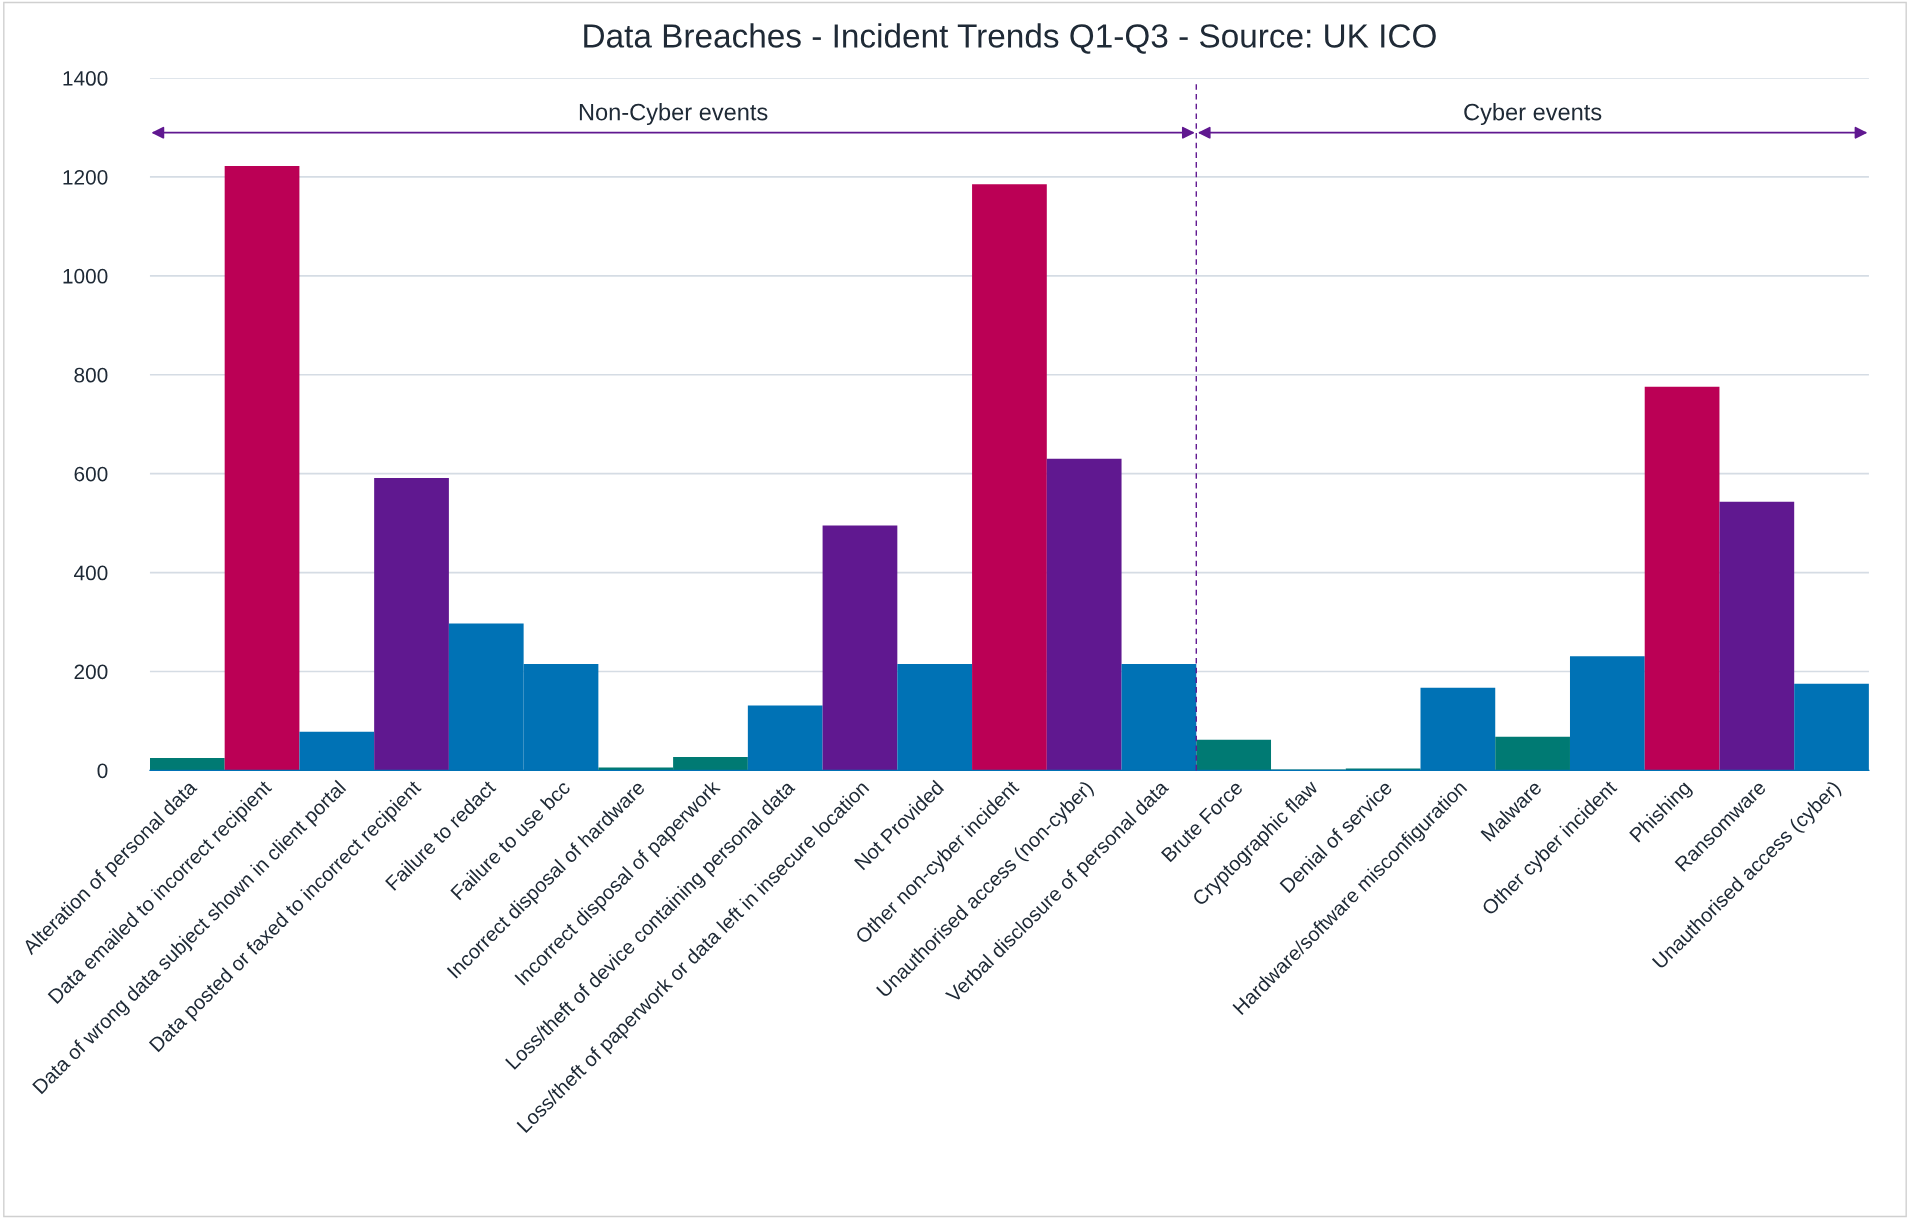  I want to click on y-tick-label: 1400, so click(85, 78).